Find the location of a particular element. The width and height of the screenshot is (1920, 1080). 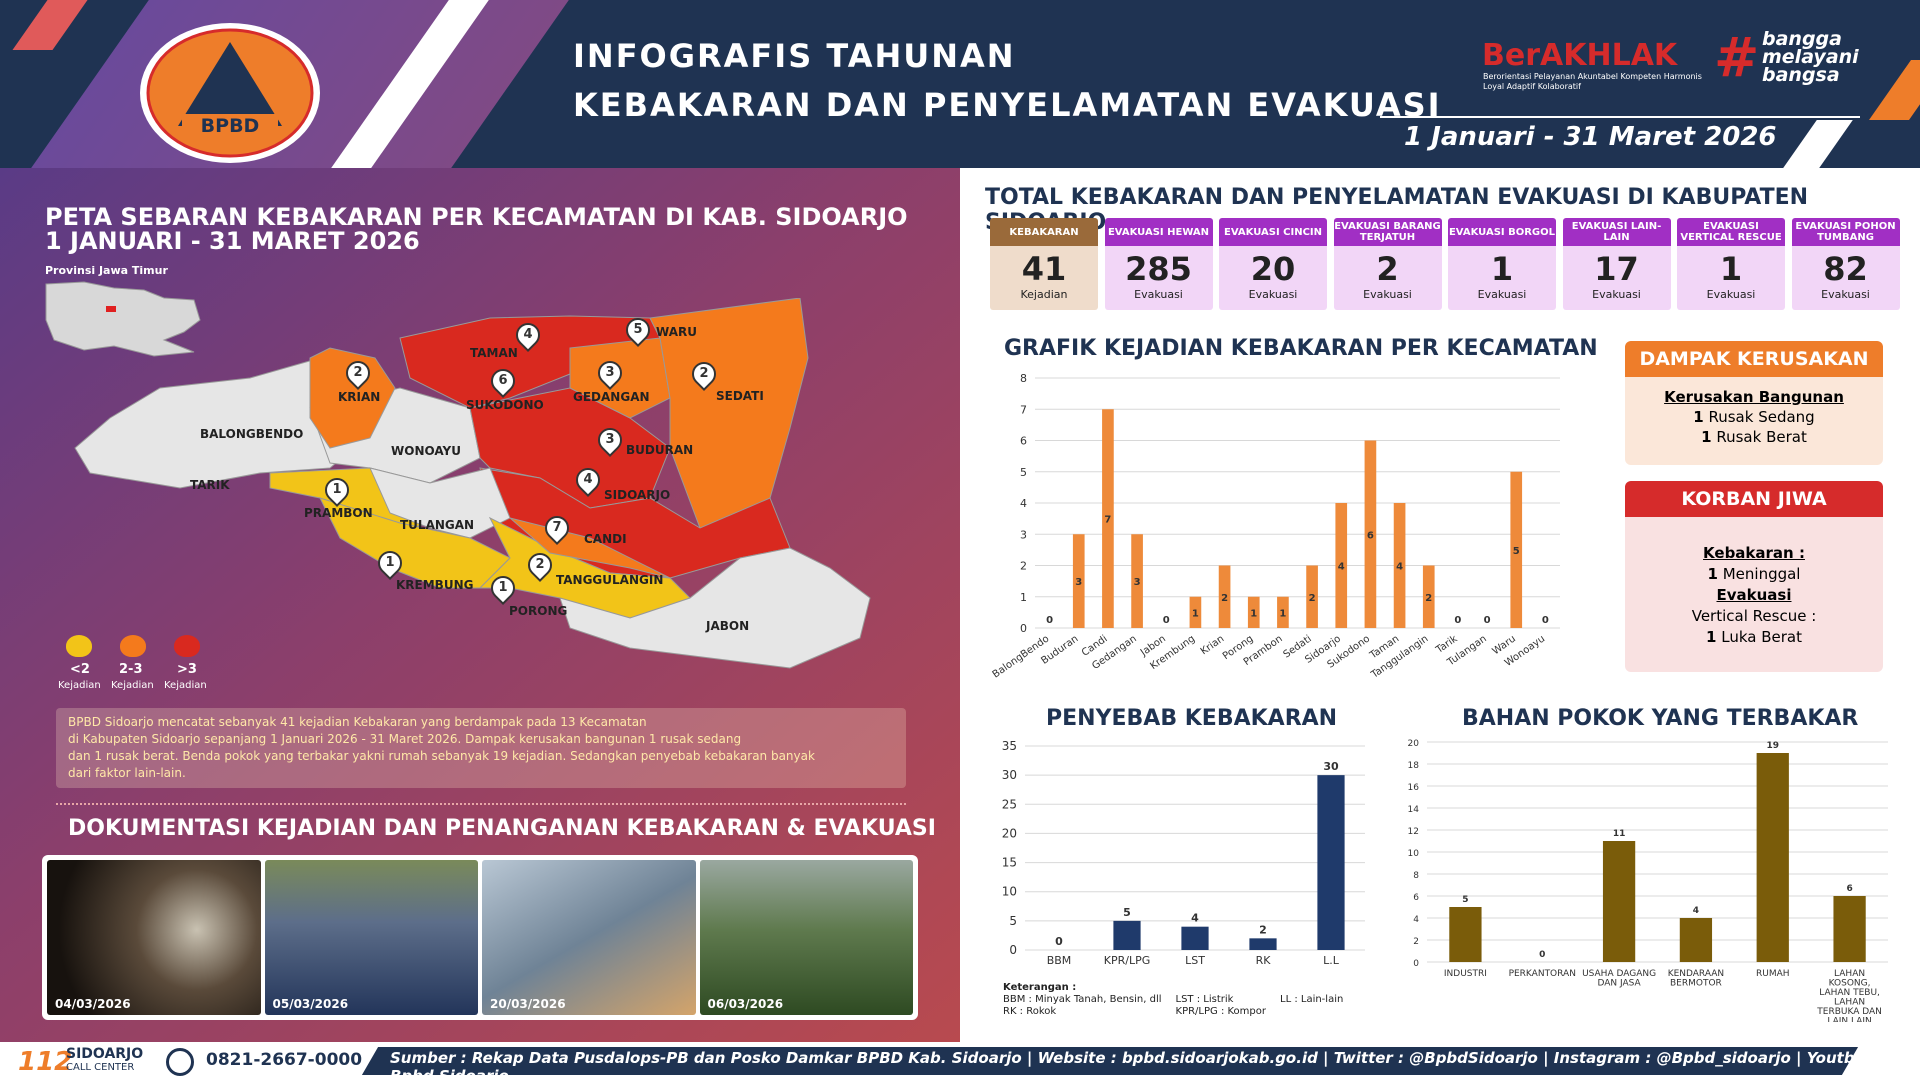

map-label-sukodono: SUKODONO is located at coordinates (505, 405).